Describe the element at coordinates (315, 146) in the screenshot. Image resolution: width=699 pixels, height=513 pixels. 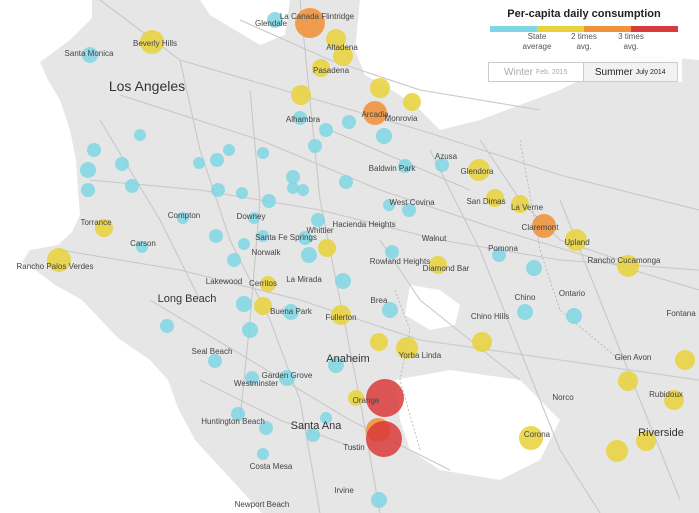
I see `circle-rosemead` at that location.